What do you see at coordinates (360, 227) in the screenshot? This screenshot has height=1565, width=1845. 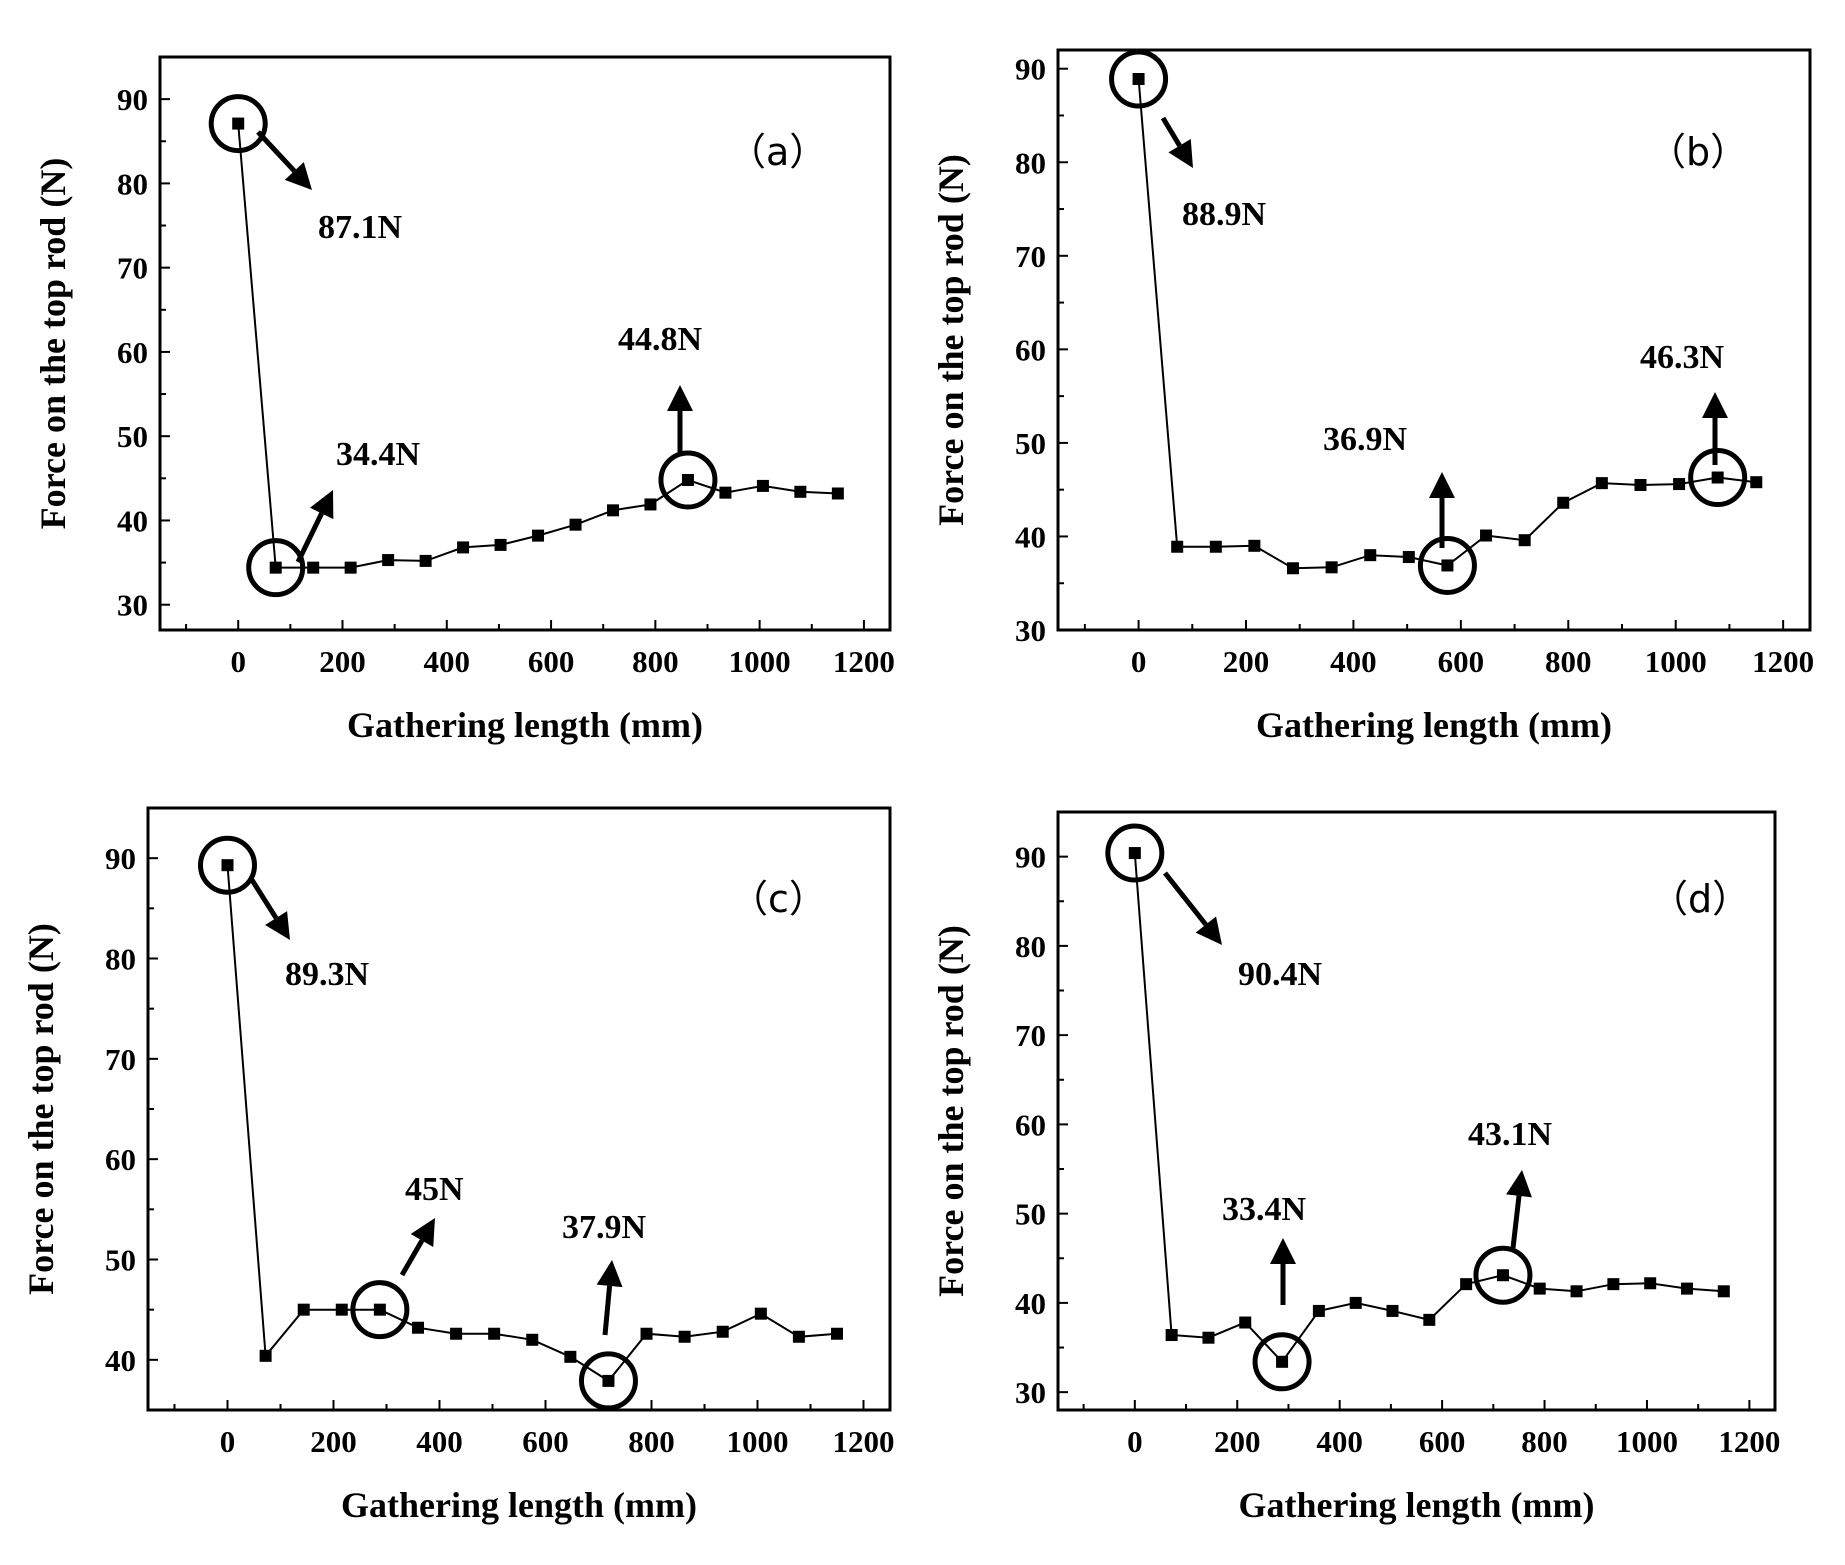 I see `annotation-label: 87.1N` at bounding box center [360, 227].